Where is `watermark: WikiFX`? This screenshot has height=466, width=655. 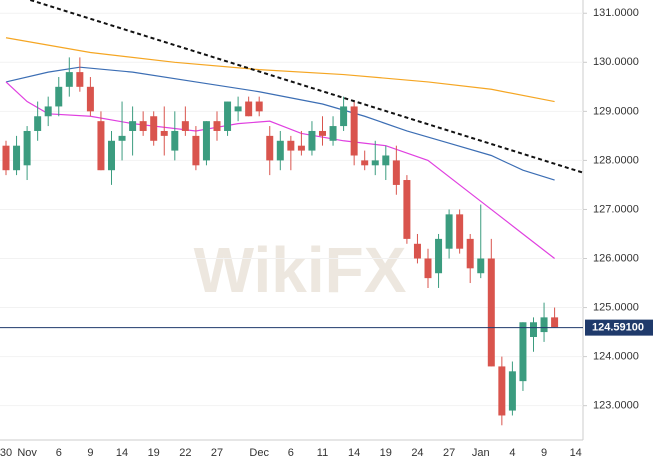 watermark: WikiFX is located at coordinates (300, 270).